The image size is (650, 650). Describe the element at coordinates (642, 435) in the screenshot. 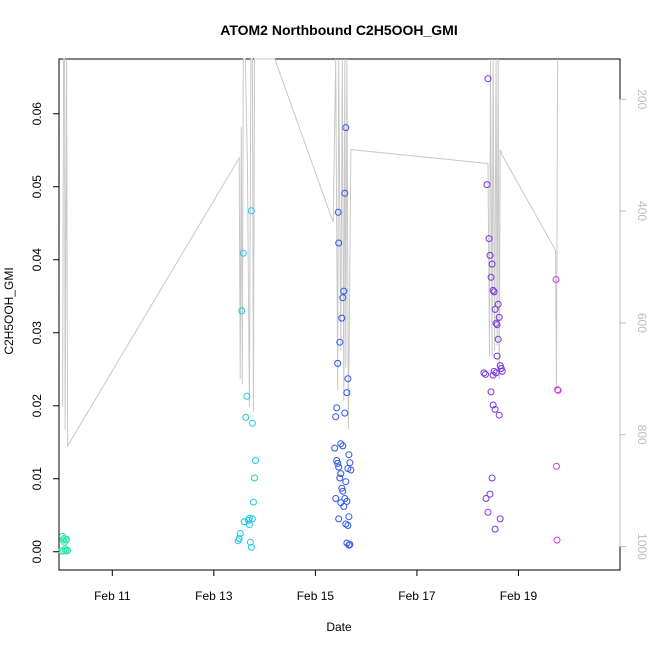

I see `right-tick-label: 800` at that location.